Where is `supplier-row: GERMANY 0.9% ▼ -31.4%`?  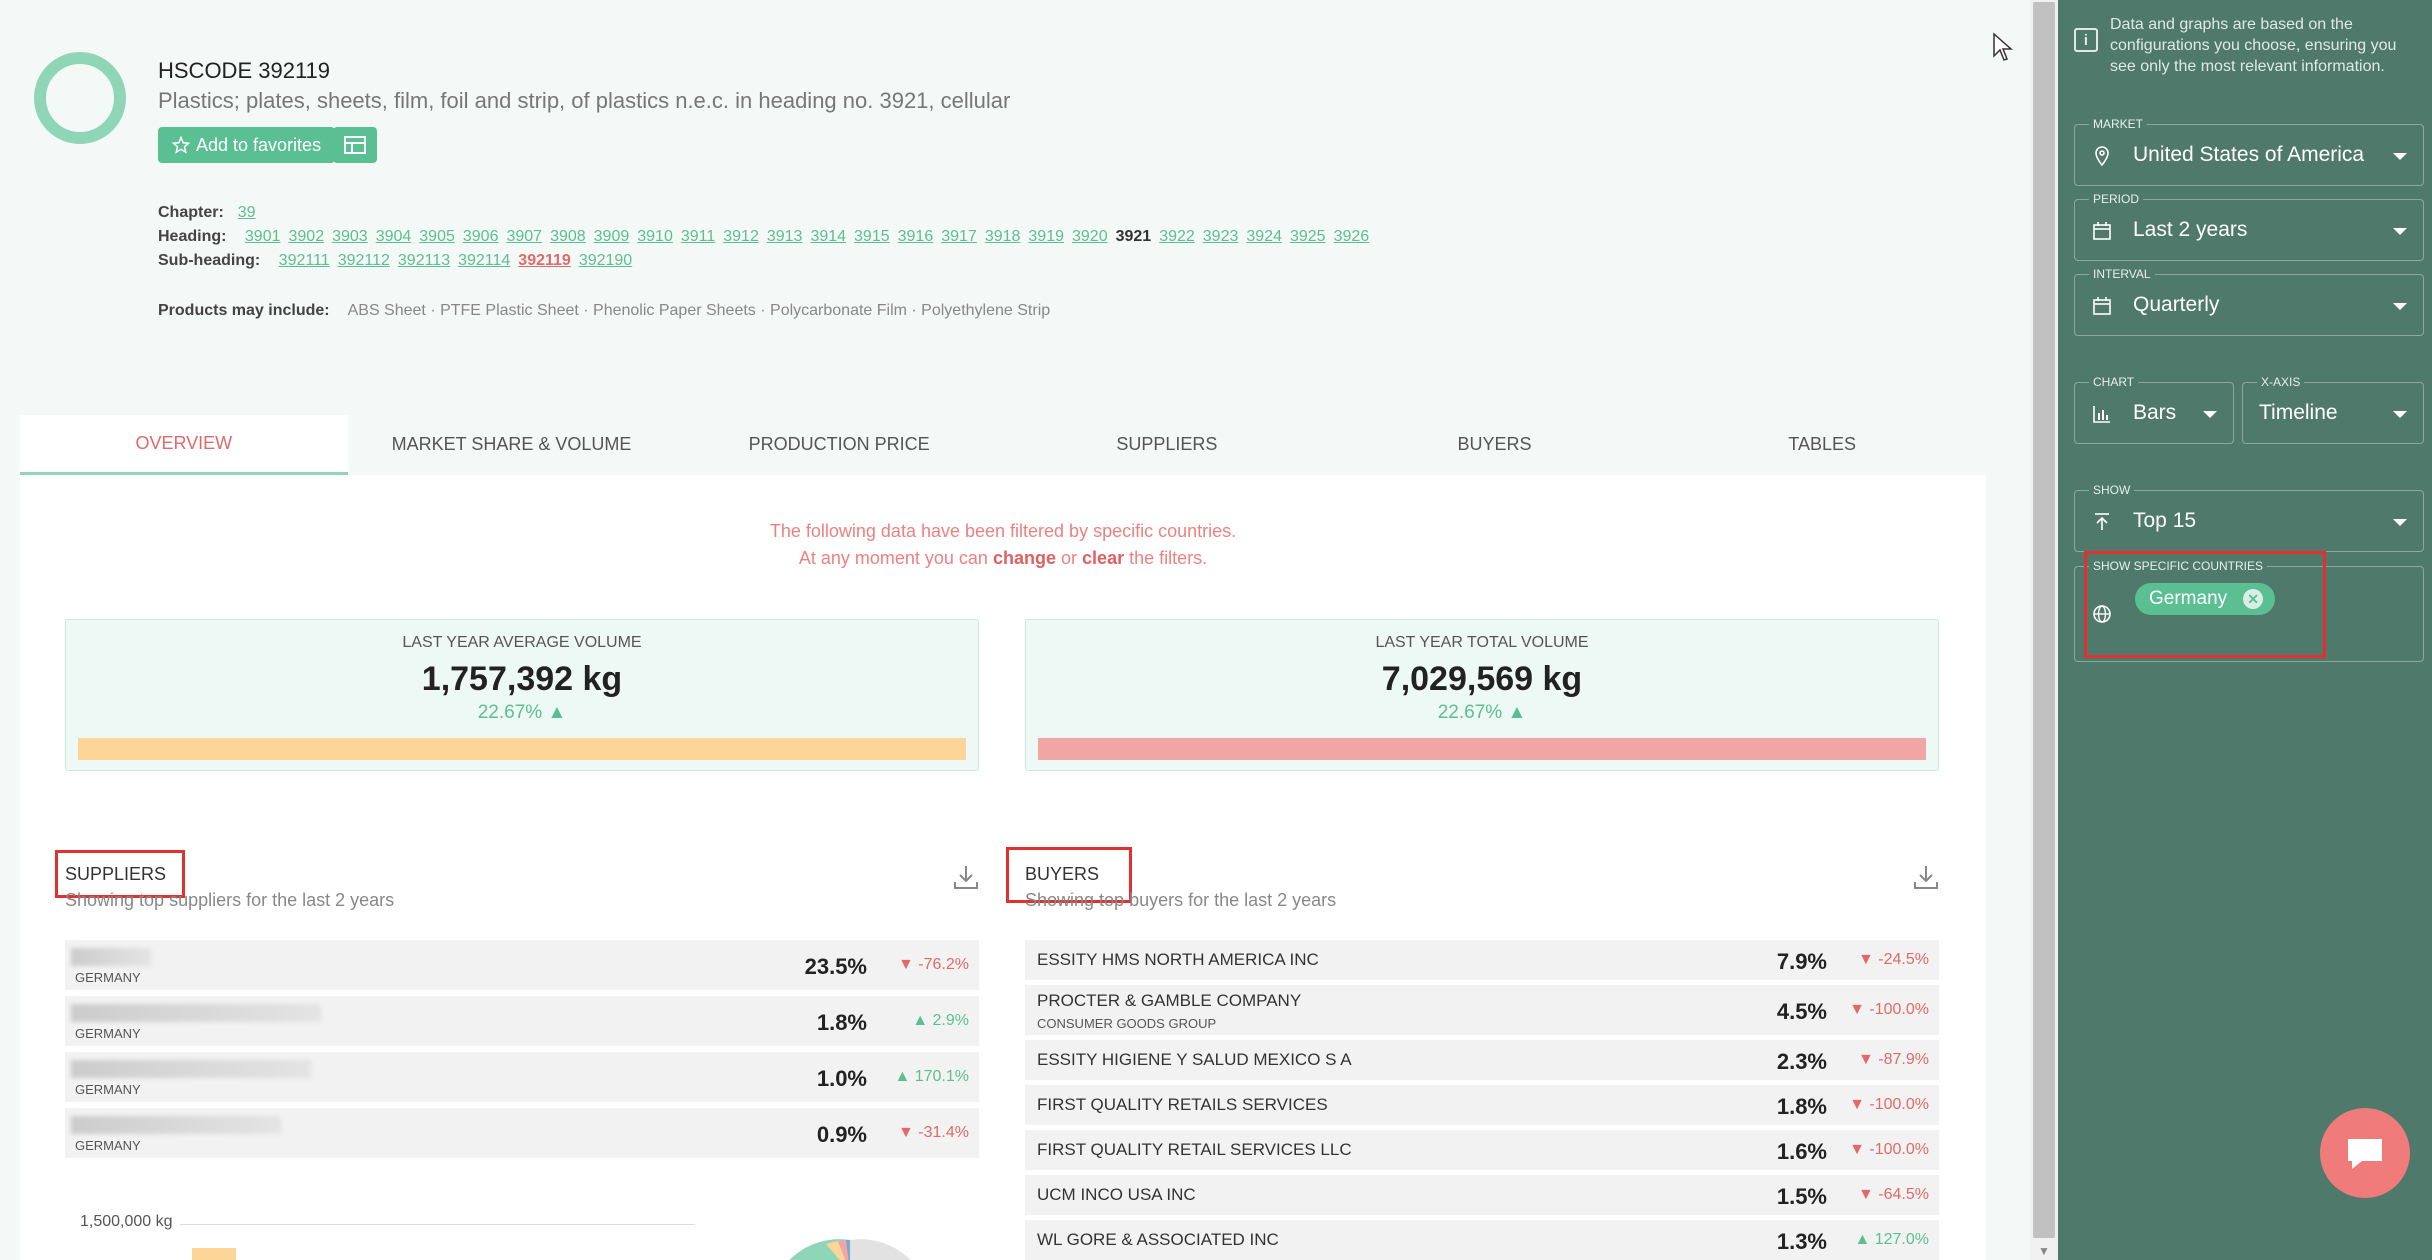 supplier-row: GERMANY 0.9% ▼ -31.4% is located at coordinates (522, 1133).